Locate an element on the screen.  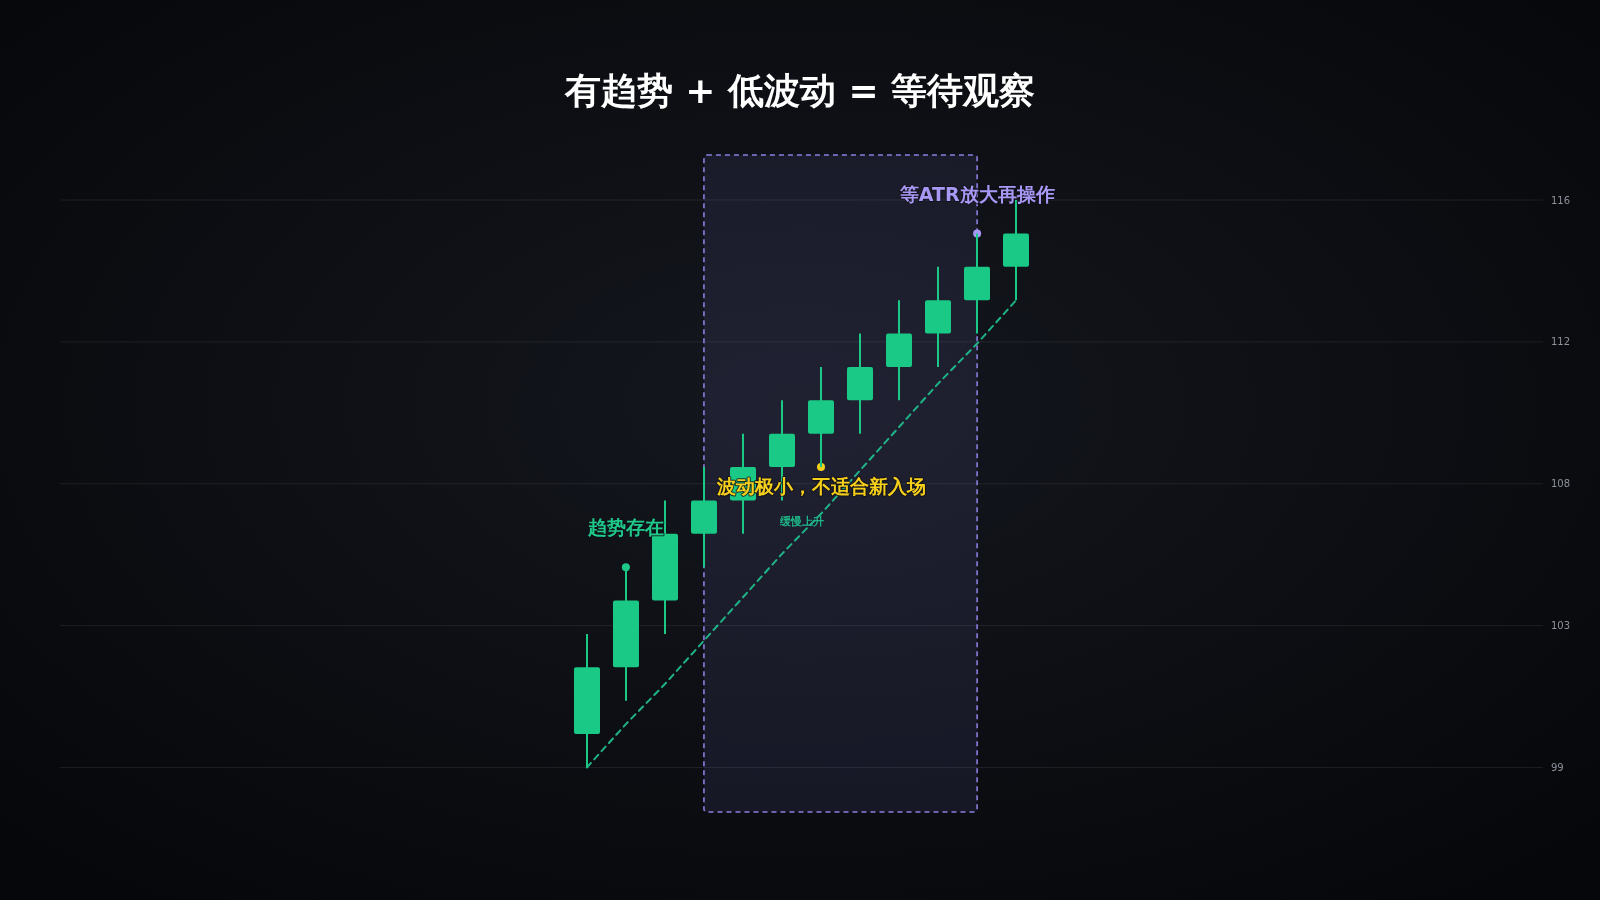
y-tick-label: 112 is located at coordinates (1561, 342).